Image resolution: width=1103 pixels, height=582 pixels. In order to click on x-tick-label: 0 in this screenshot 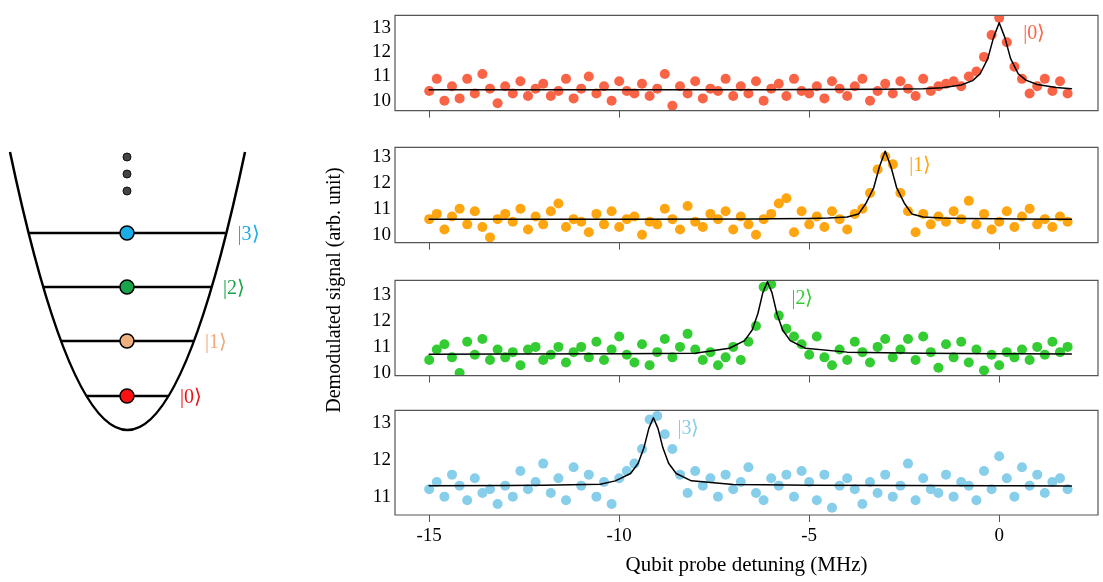, I will do `click(999, 535)`.